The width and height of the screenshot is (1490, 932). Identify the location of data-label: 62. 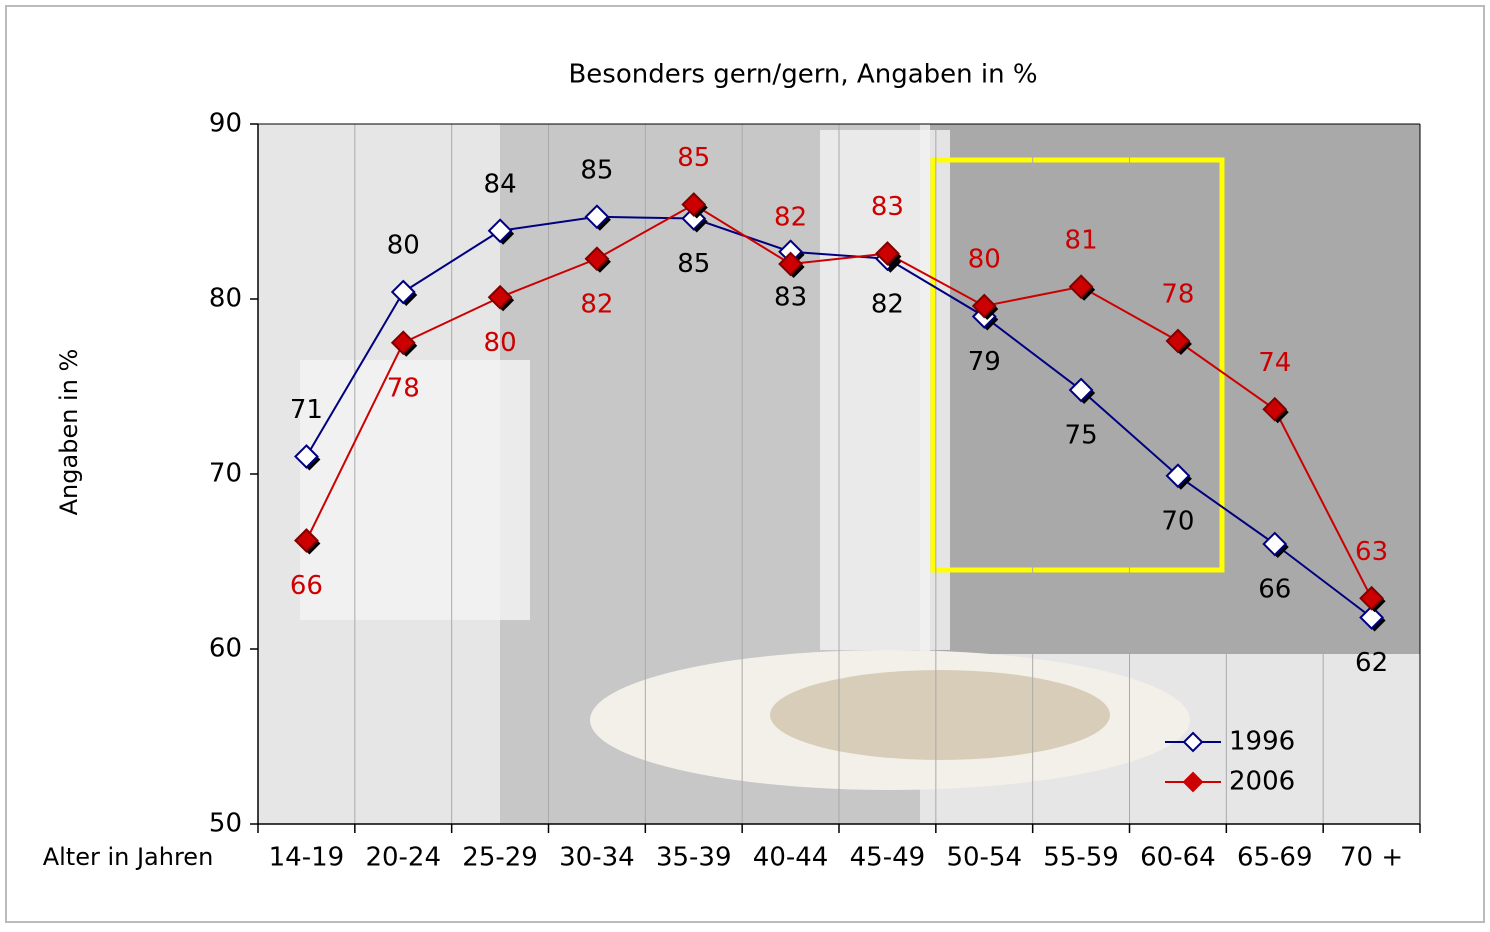
(1371, 663).